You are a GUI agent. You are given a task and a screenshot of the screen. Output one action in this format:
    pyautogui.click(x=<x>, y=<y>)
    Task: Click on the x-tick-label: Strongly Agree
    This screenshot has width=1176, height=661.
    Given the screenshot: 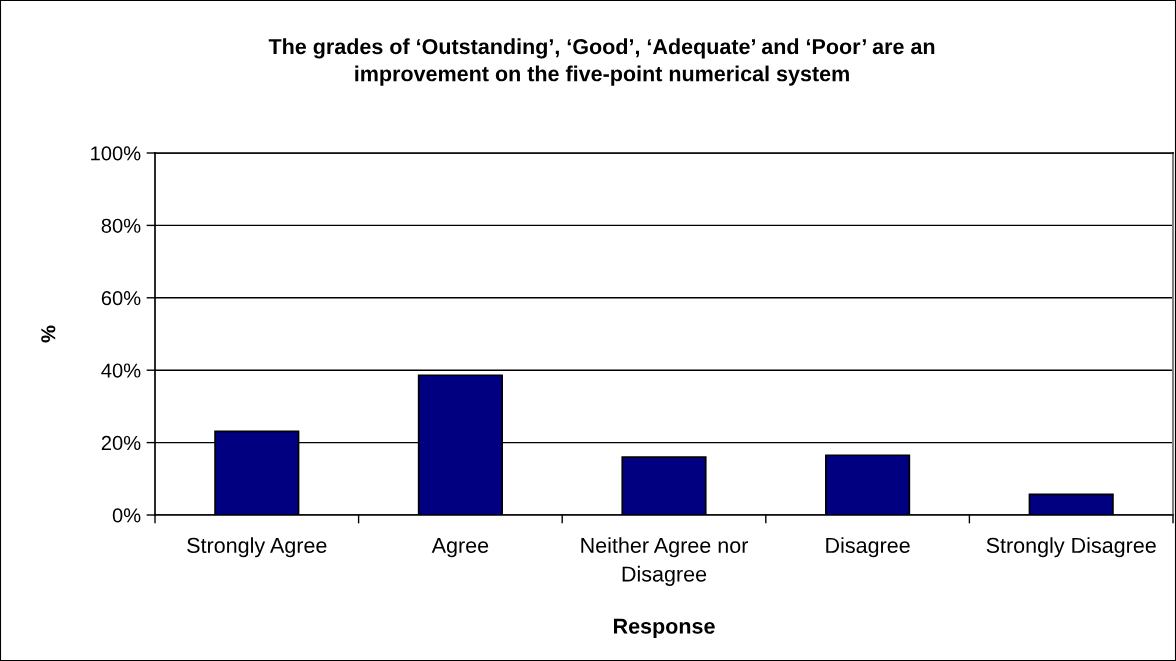 What is the action you would take?
    pyautogui.click(x=257, y=547)
    